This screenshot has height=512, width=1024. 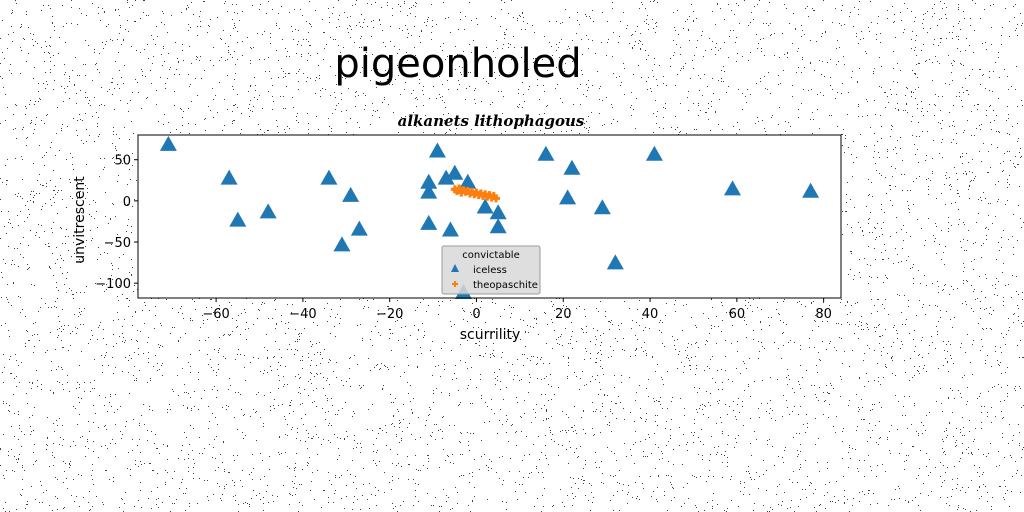 I want to click on x-tick-label: 20, so click(x=563, y=314).